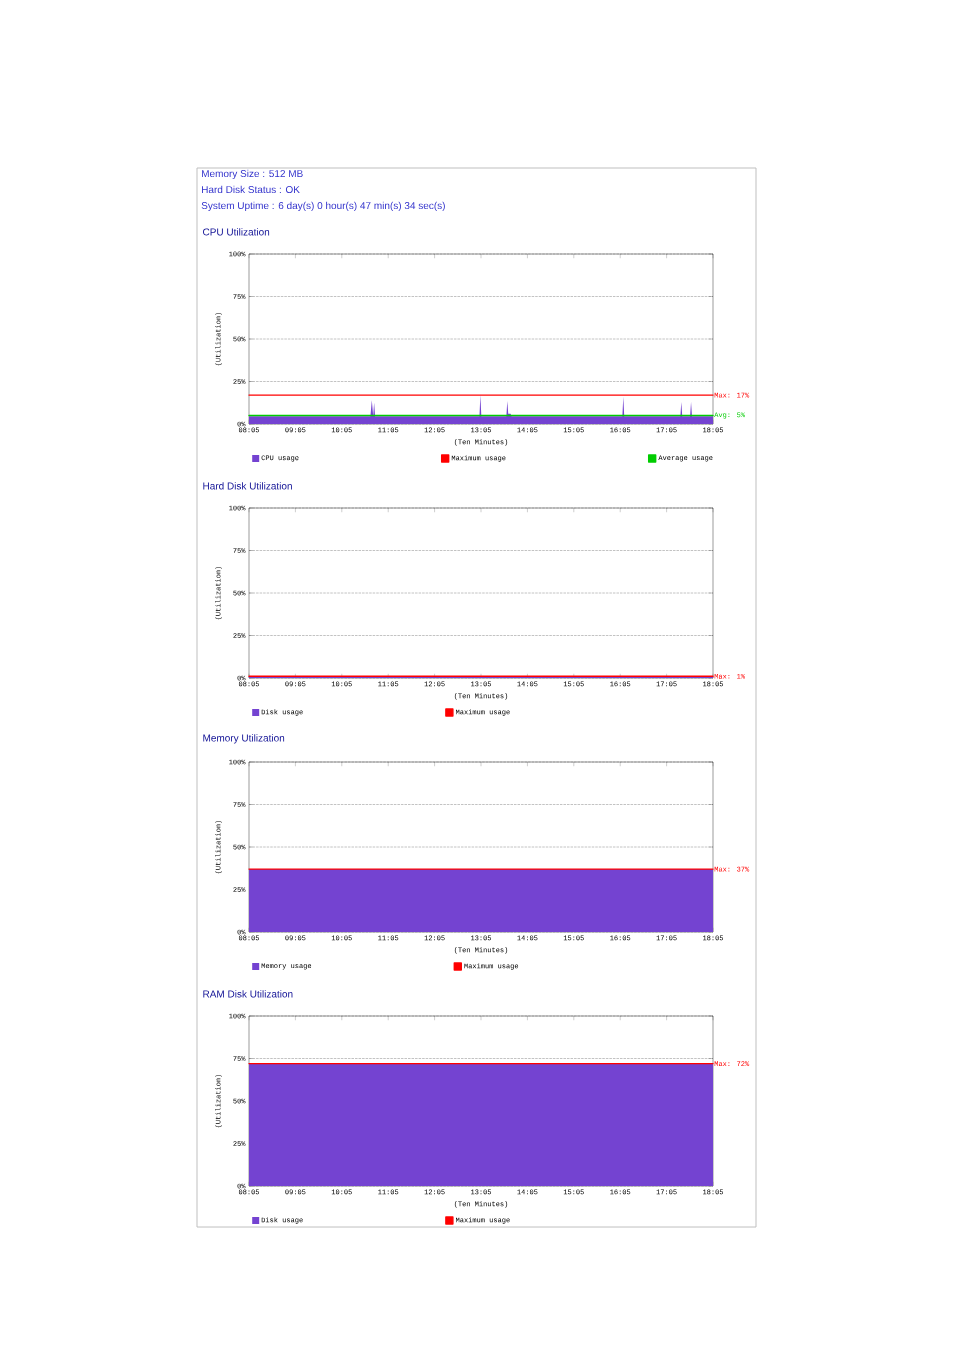  What do you see at coordinates (252, 174) in the screenshot?
I see `text: Memory Size : 512 MB` at bounding box center [252, 174].